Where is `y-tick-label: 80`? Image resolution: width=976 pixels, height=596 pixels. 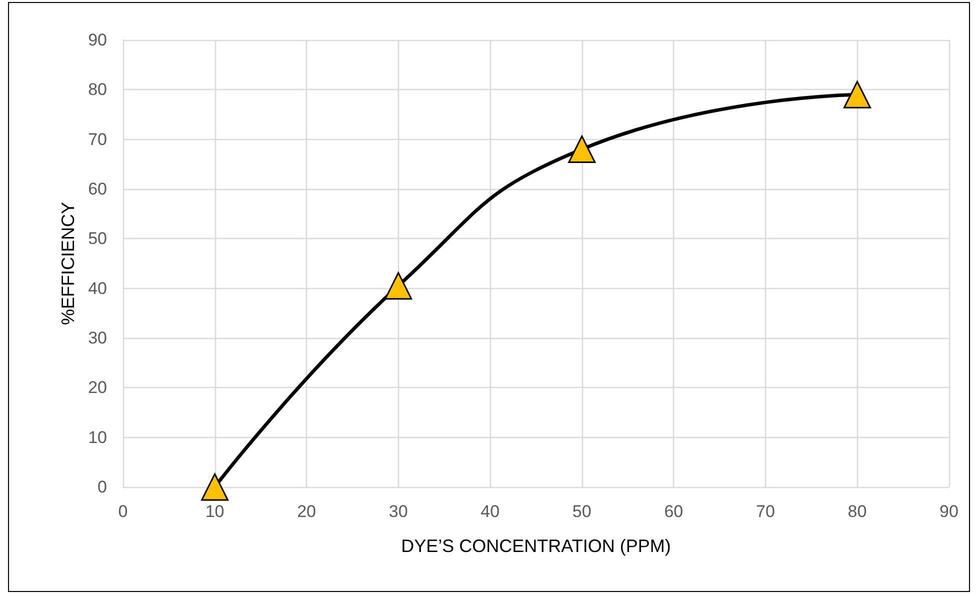
y-tick-label: 80 is located at coordinates (97, 90).